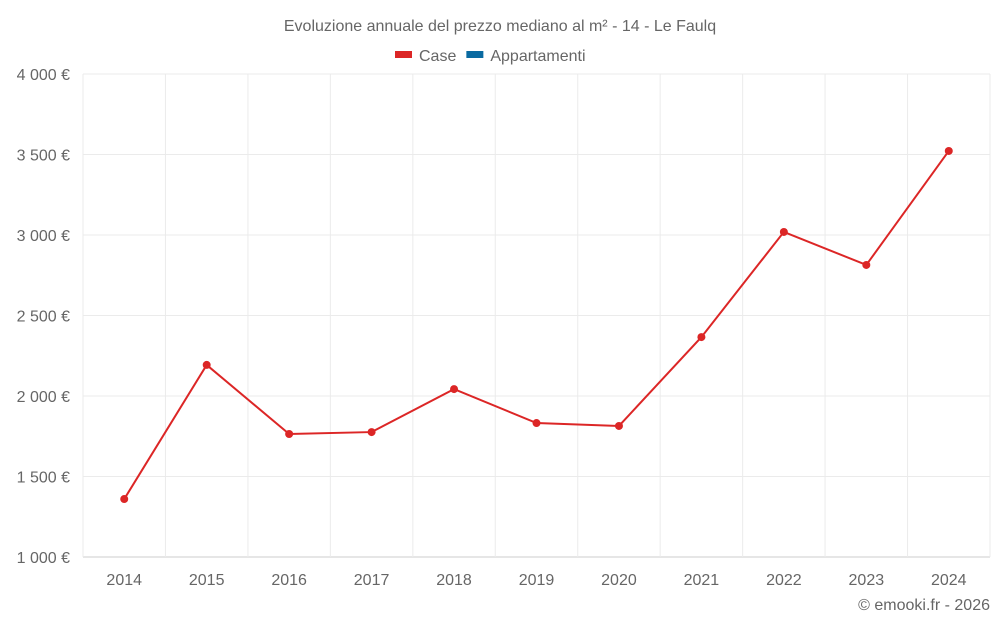  What do you see at coordinates (124, 580) in the screenshot?
I see `x-tick-label: 2014` at bounding box center [124, 580].